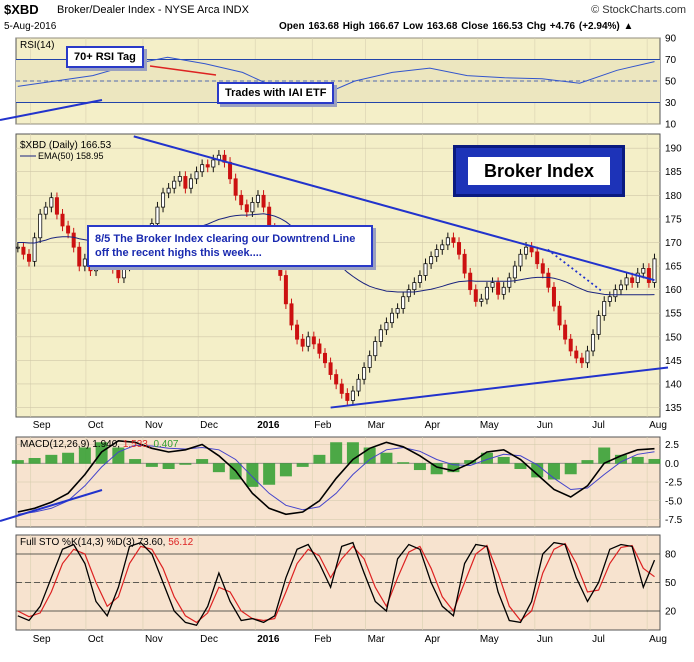 The height and width of the screenshot is (662, 694). I want to click on macd-y-tick-label: -7.5, so click(674, 520).